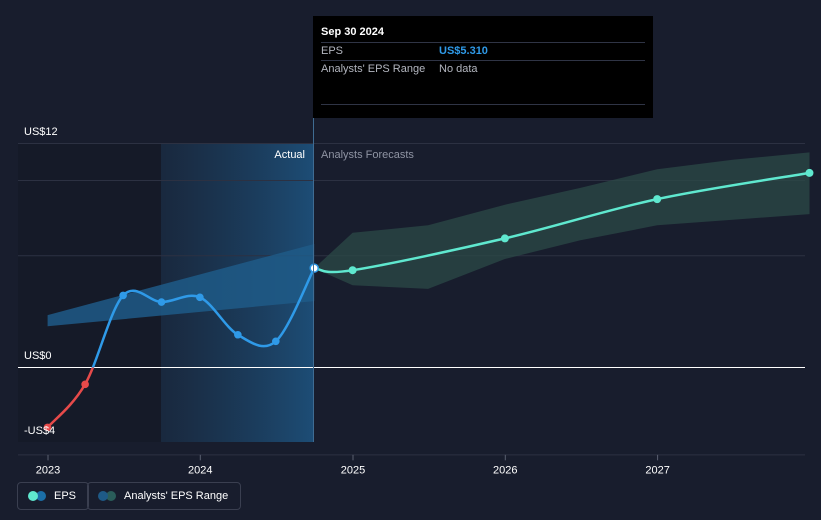 Image resolution: width=821 pixels, height=520 pixels. I want to click on x-tick-label: 2025, so click(353, 470).